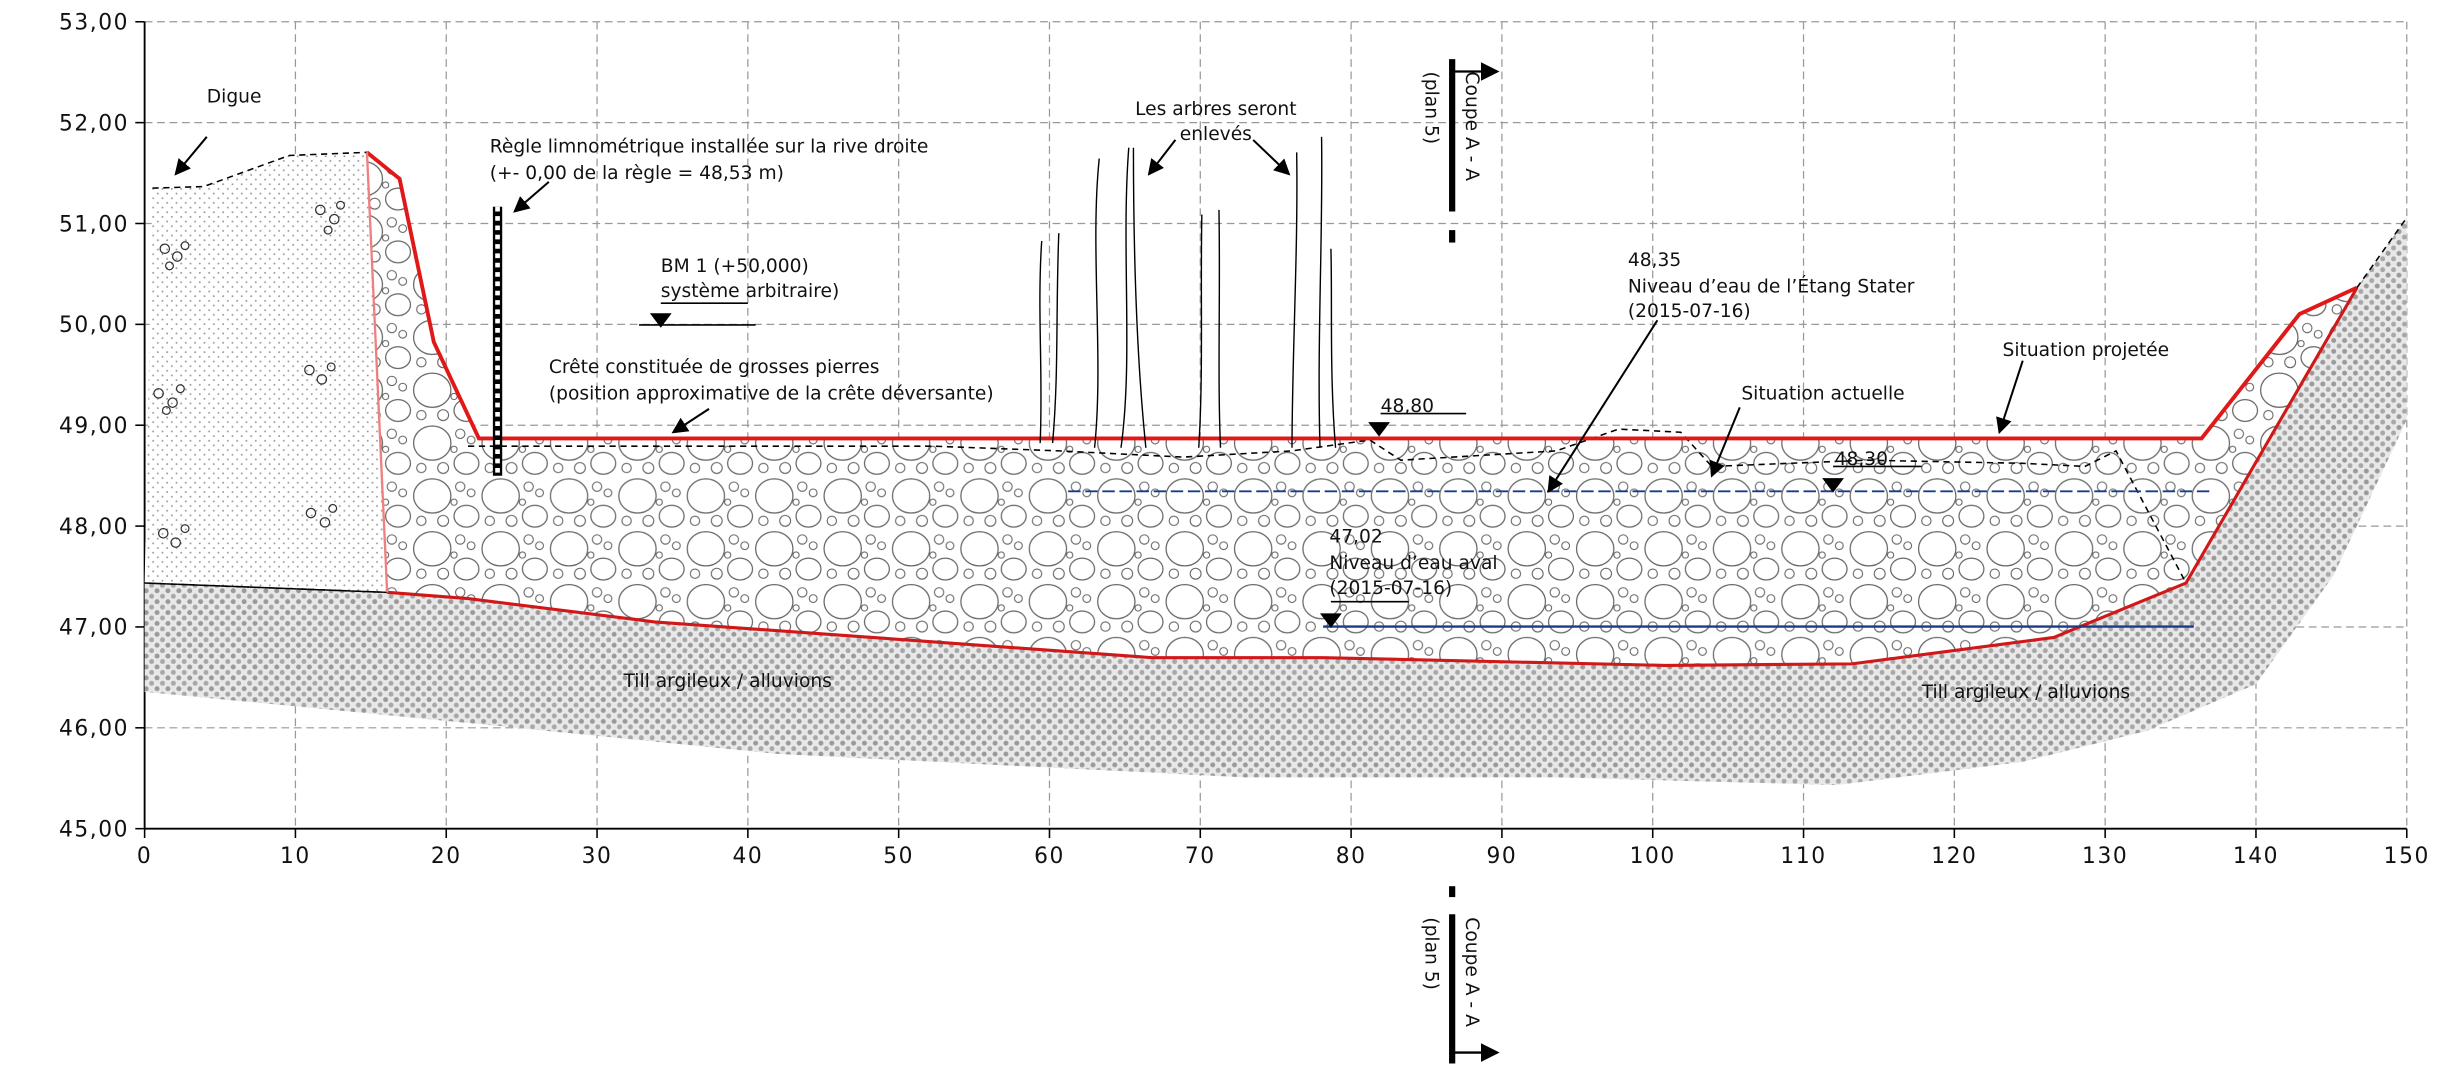 The image size is (2441, 1065). What do you see at coordinates (2256, 856) in the screenshot?
I see `x-tick-label: 140` at bounding box center [2256, 856].